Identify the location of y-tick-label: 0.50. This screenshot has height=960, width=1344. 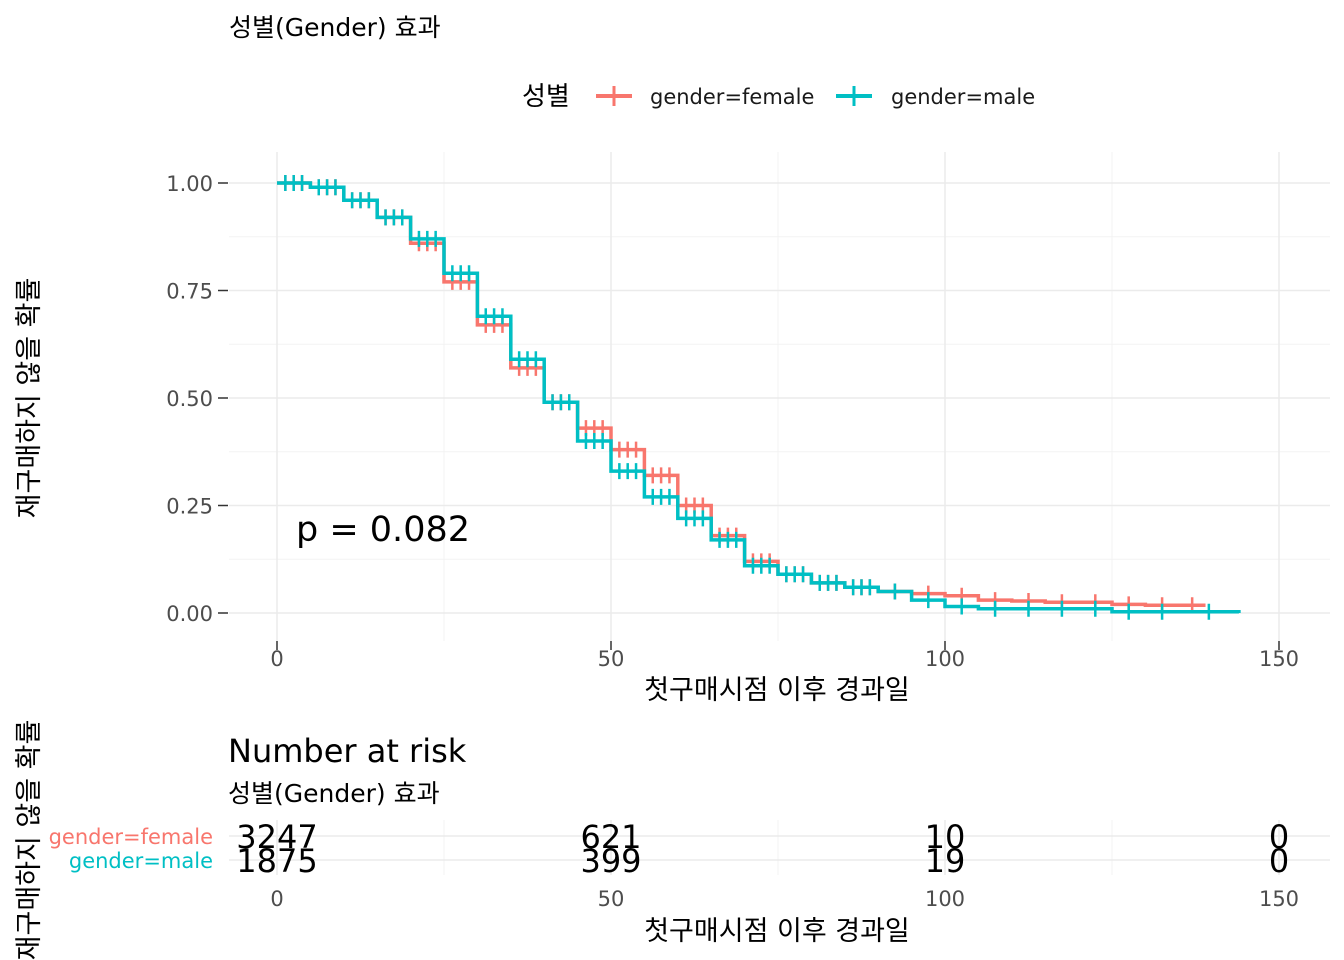
(189, 399).